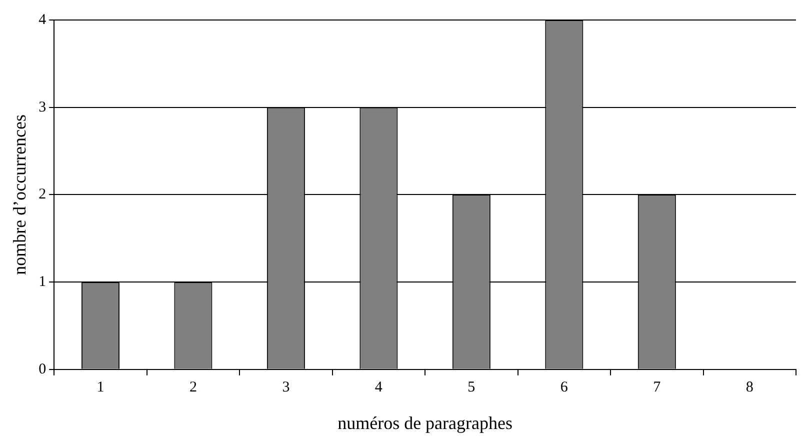 This screenshot has height=443, width=812. What do you see at coordinates (42, 20) in the screenshot?
I see `y-tick-label: 4` at bounding box center [42, 20].